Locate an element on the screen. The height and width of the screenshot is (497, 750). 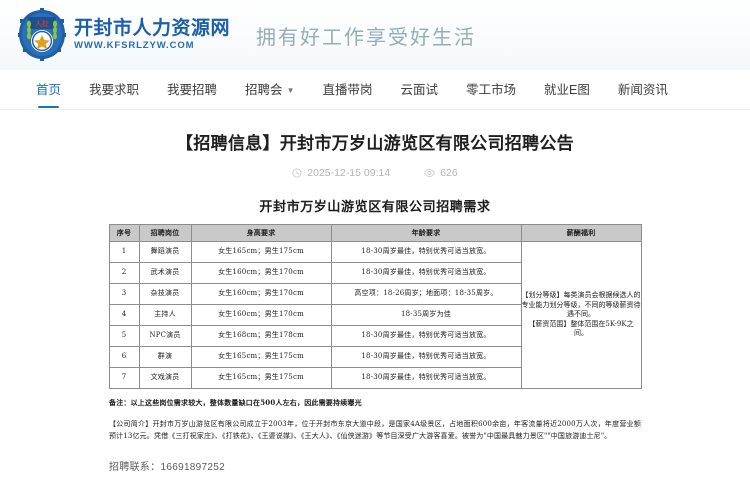
cell-no: 2 is located at coordinates (124, 272).